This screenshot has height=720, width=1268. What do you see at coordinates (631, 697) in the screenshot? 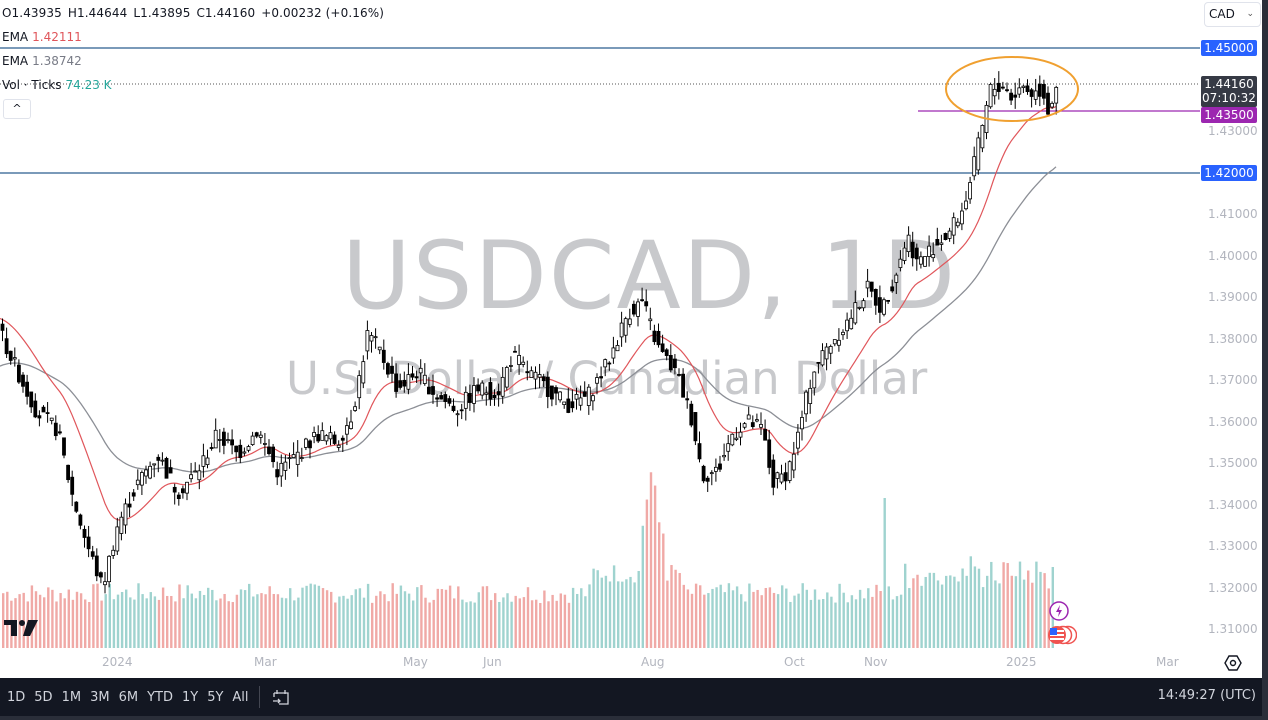
I see `bottom-toolbar: 1D 5D 1M 3M 6M YTD 1Y 5Y All 14:49:27 (UTC)` at bounding box center [631, 697].